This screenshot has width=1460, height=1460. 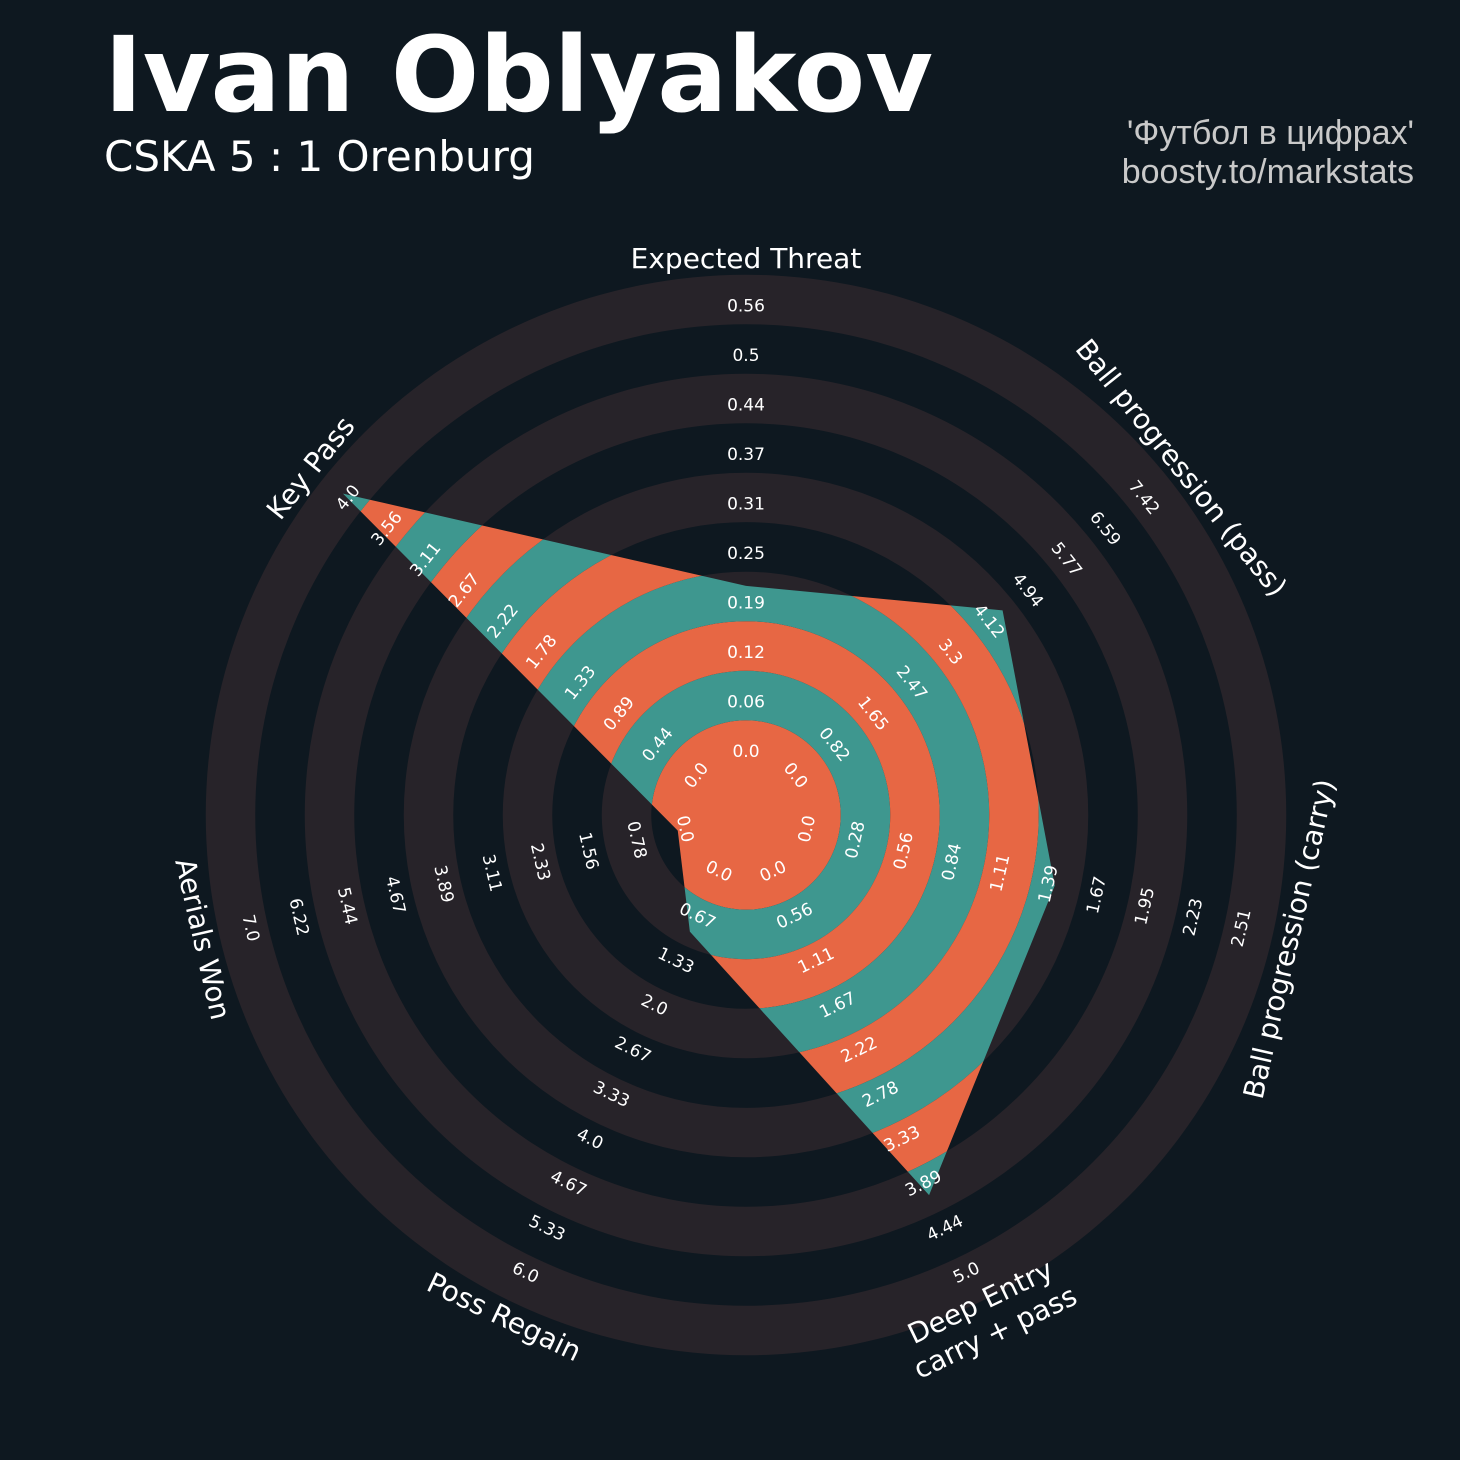 What do you see at coordinates (589, 1139) in the screenshot?
I see `tick-label: 4.0` at bounding box center [589, 1139].